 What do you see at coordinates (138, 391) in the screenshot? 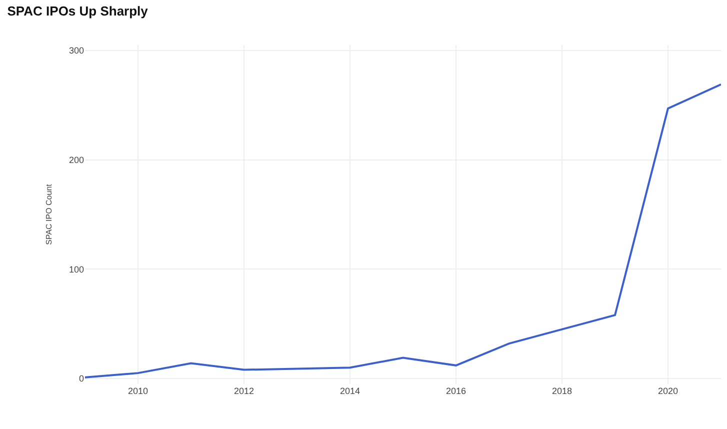
I see `x-tick-label: 2010` at bounding box center [138, 391].